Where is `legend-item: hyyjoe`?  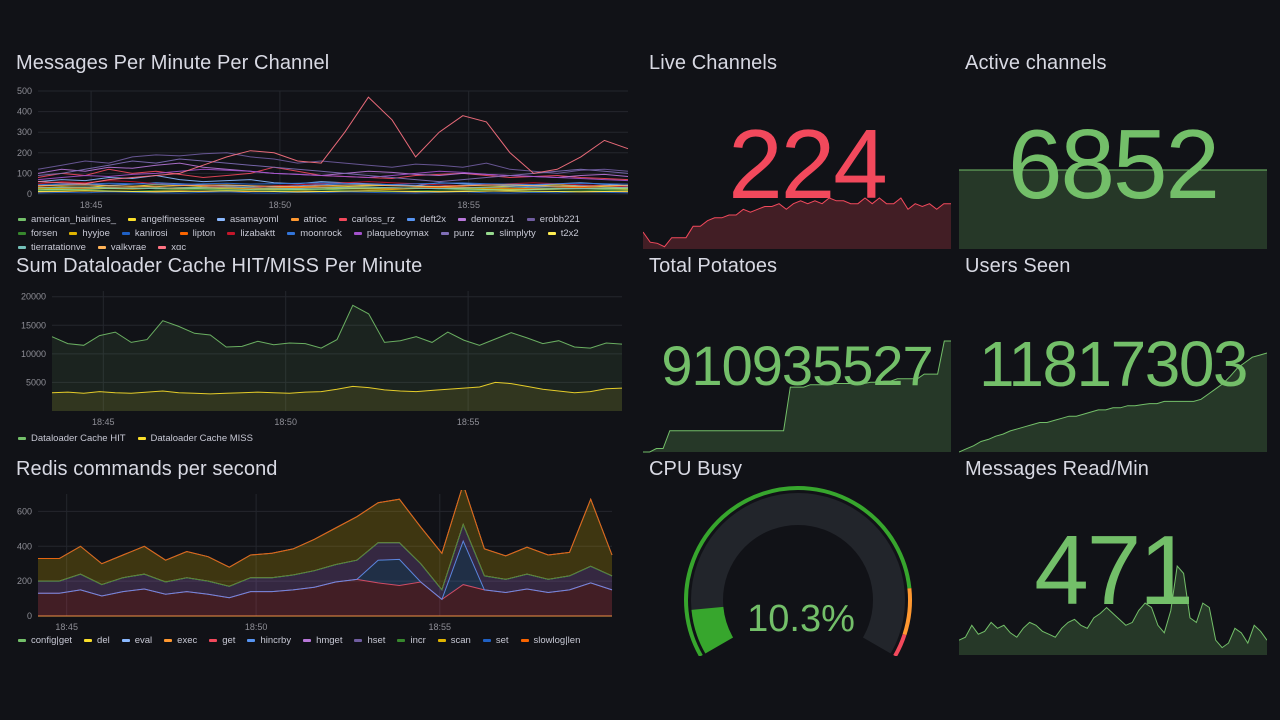 legend-item: hyyjoe is located at coordinates (89, 233).